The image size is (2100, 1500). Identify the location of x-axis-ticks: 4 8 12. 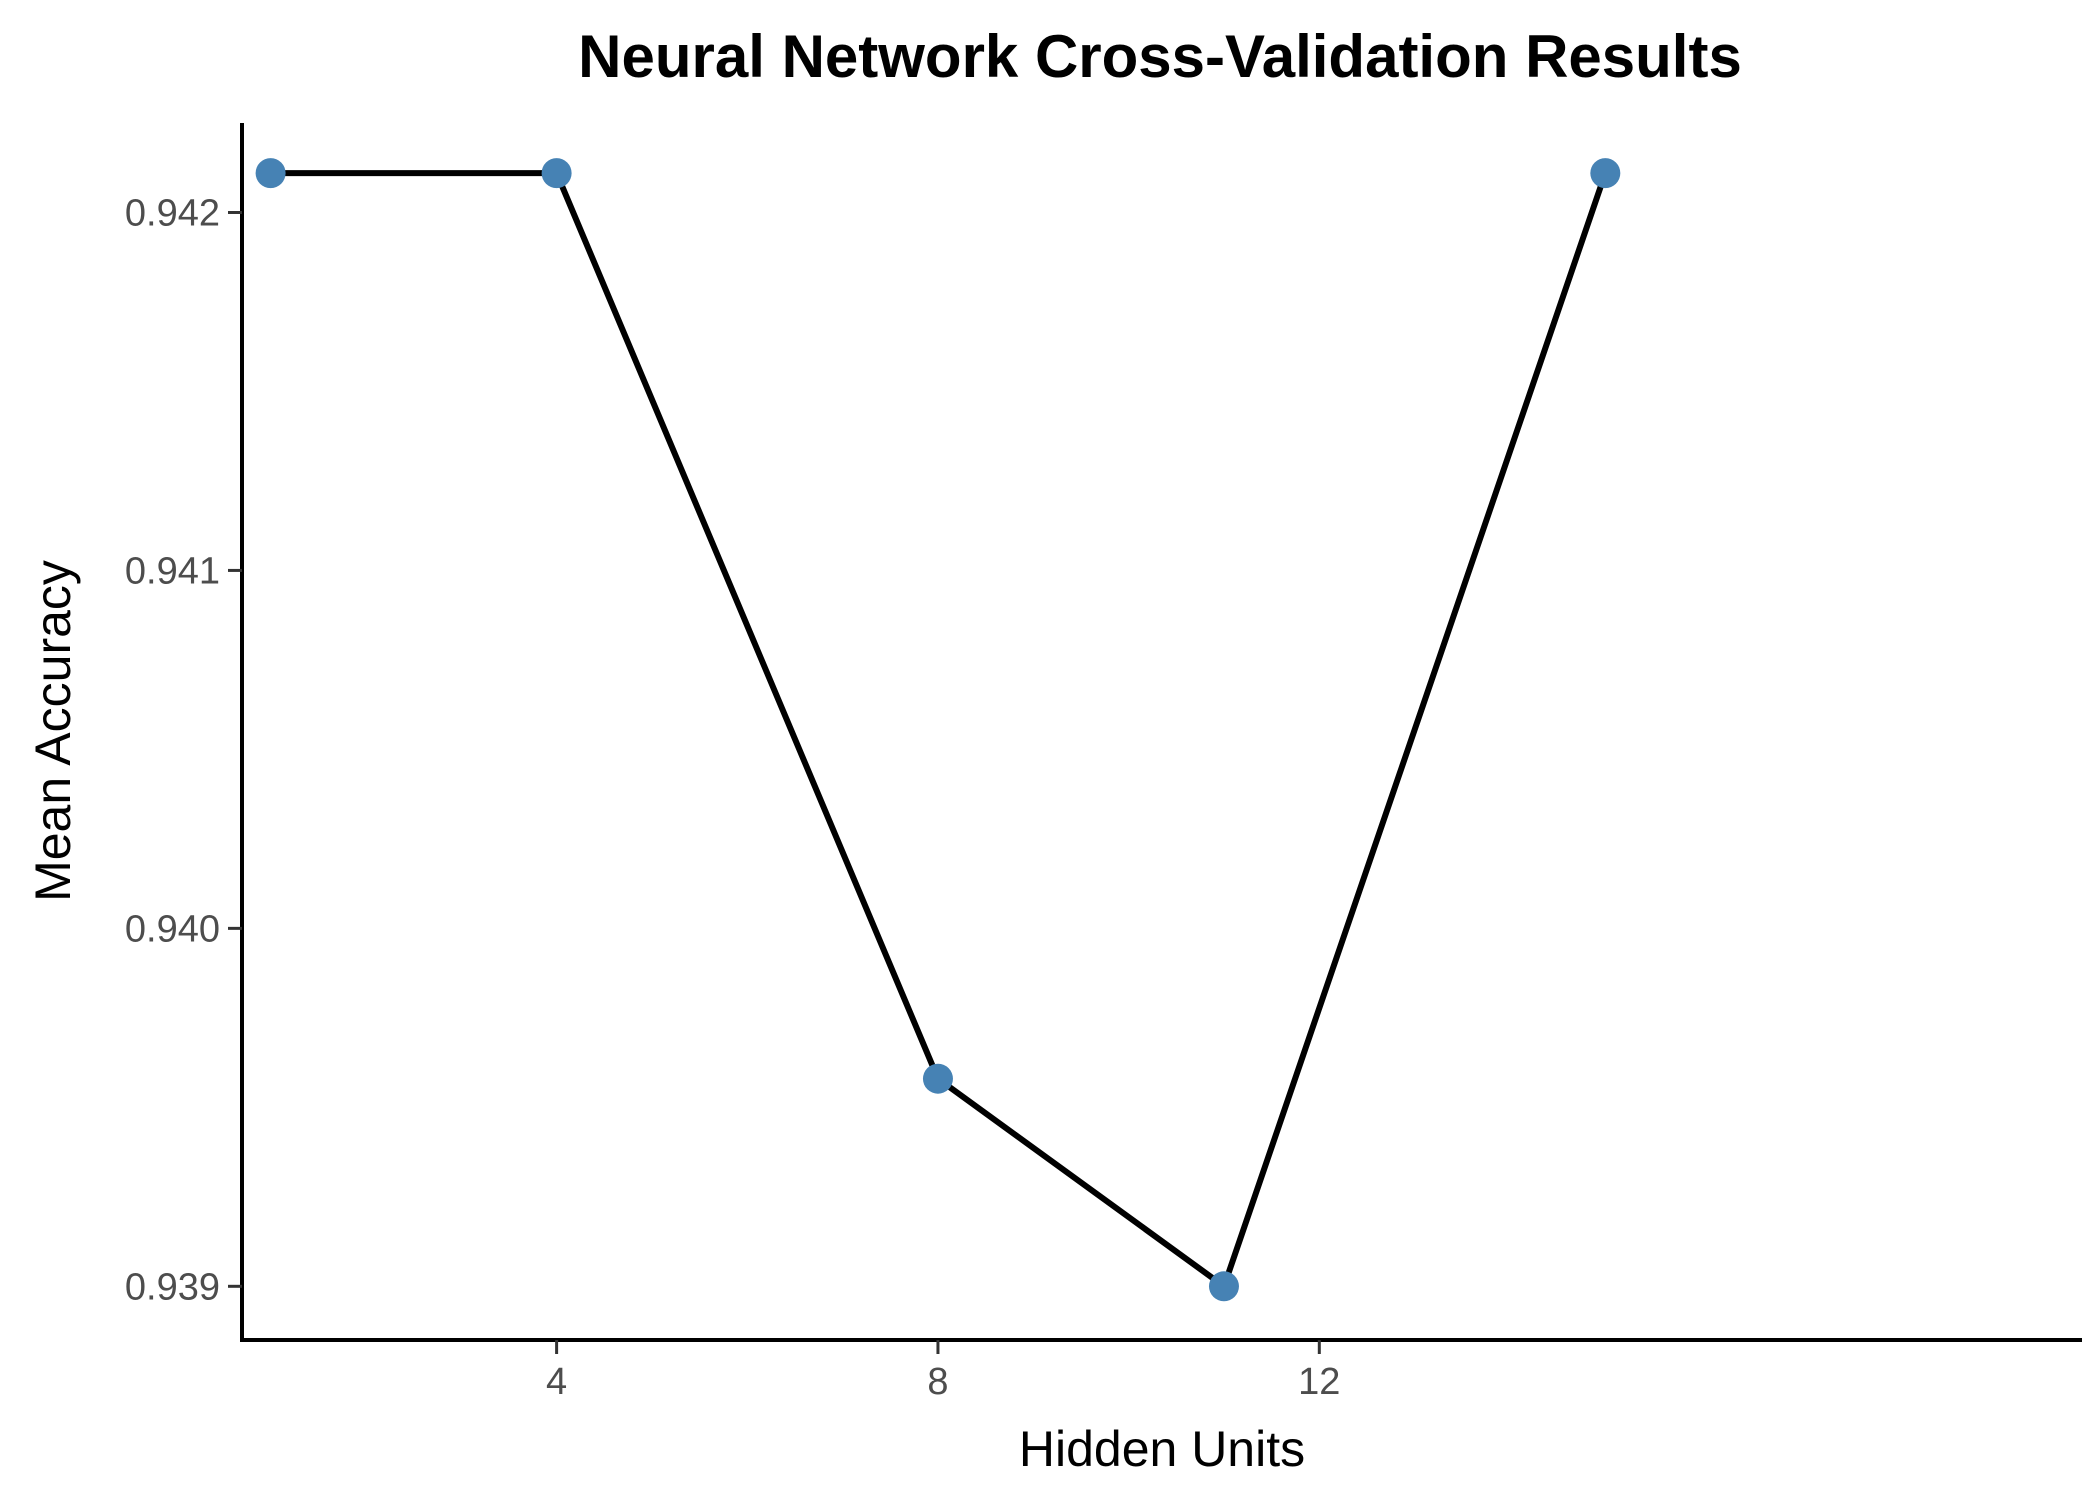
(943, 1371).